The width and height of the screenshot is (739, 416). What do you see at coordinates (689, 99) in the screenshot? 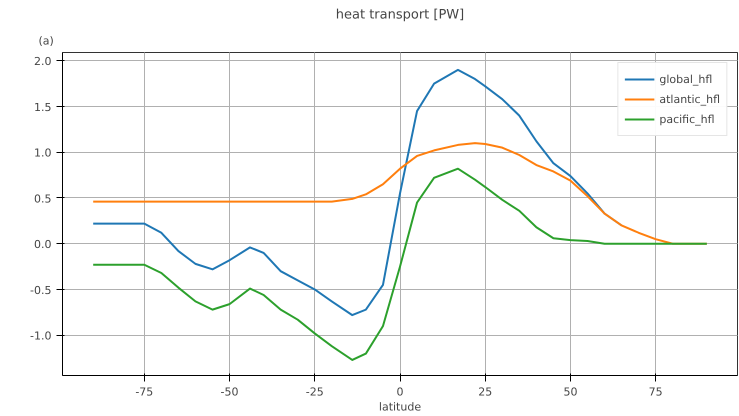
I see `legend-label: atlantic_hfl` at bounding box center [689, 99].